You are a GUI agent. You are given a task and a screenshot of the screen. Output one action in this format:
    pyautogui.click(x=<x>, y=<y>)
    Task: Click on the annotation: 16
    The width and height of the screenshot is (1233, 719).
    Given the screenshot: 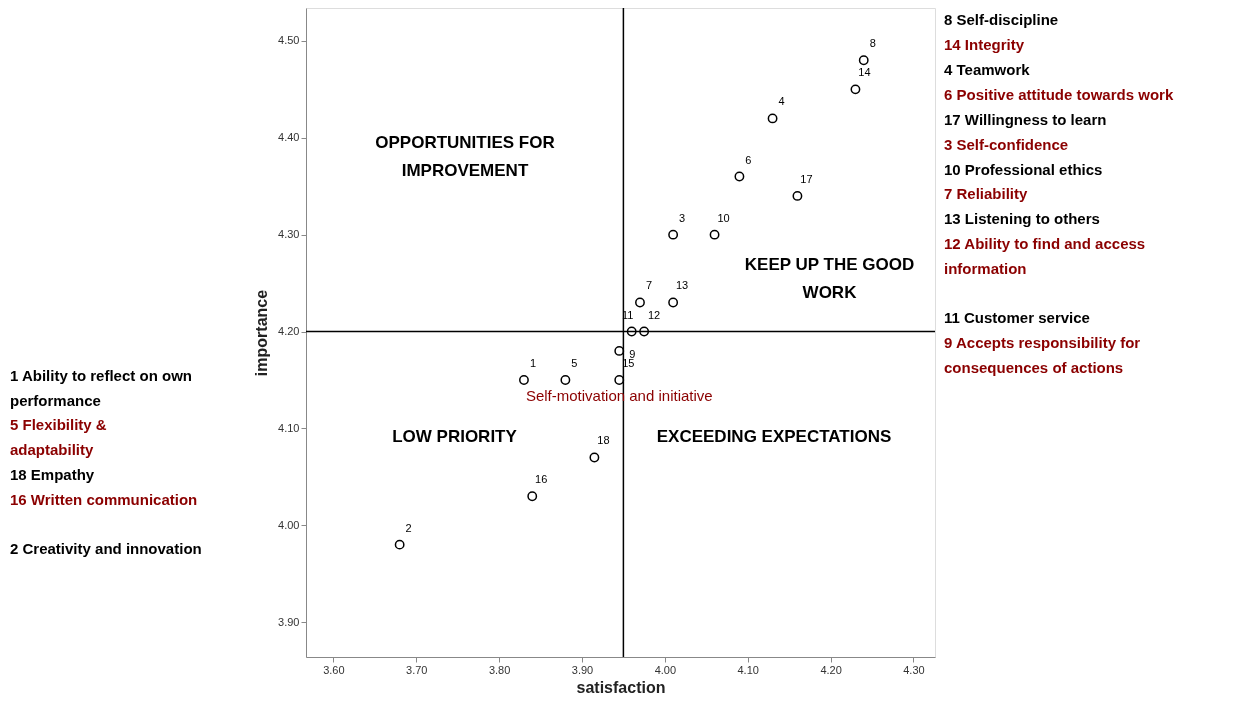 What is the action you would take?
    pyautogui.click(x=541, y=479)
    